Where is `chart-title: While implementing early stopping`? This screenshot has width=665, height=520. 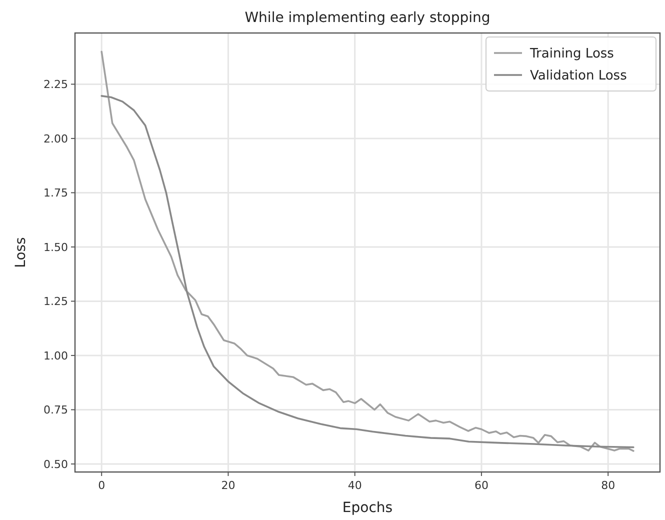
chart-title: While implementing early stopping is located at coordinates (367, 18).